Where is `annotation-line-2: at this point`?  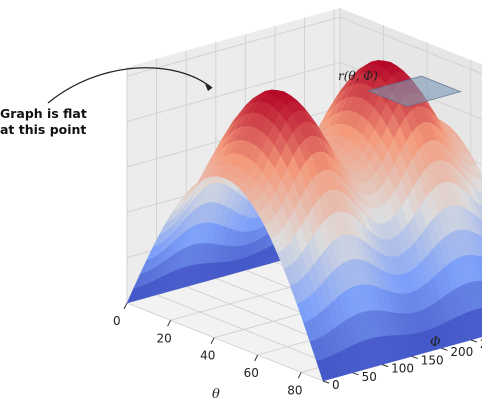 annotation-line-2: at this point is located at coordinates (43, 129).